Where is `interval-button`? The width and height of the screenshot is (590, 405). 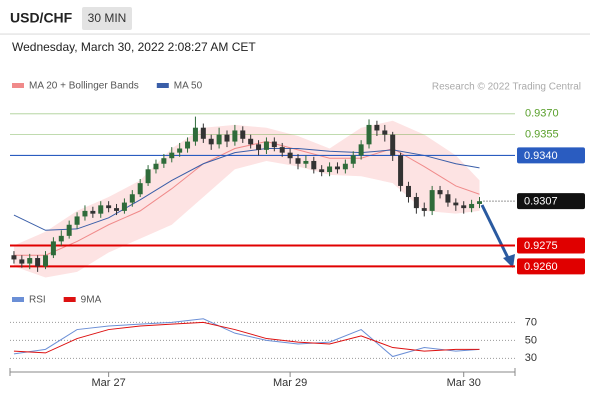
interval-button is located at coordinates (107, 18).